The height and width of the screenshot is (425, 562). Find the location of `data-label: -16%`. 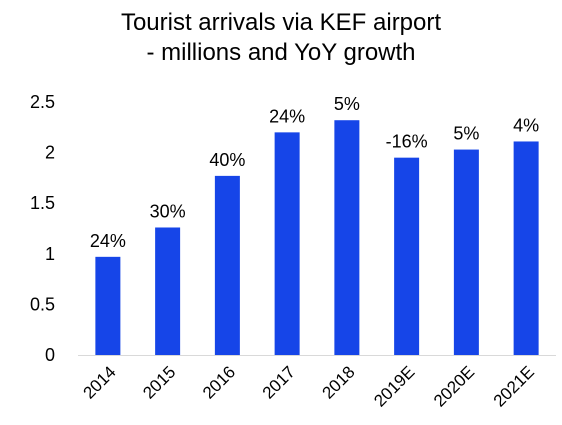

data-label: -16% is located at coordinates (407, 142).